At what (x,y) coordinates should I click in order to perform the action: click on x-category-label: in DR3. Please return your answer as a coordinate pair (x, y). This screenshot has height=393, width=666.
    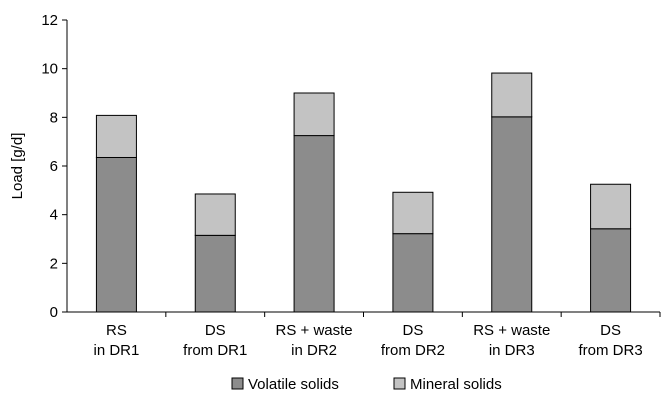
    Looking at the image, I should click on (512, 350).